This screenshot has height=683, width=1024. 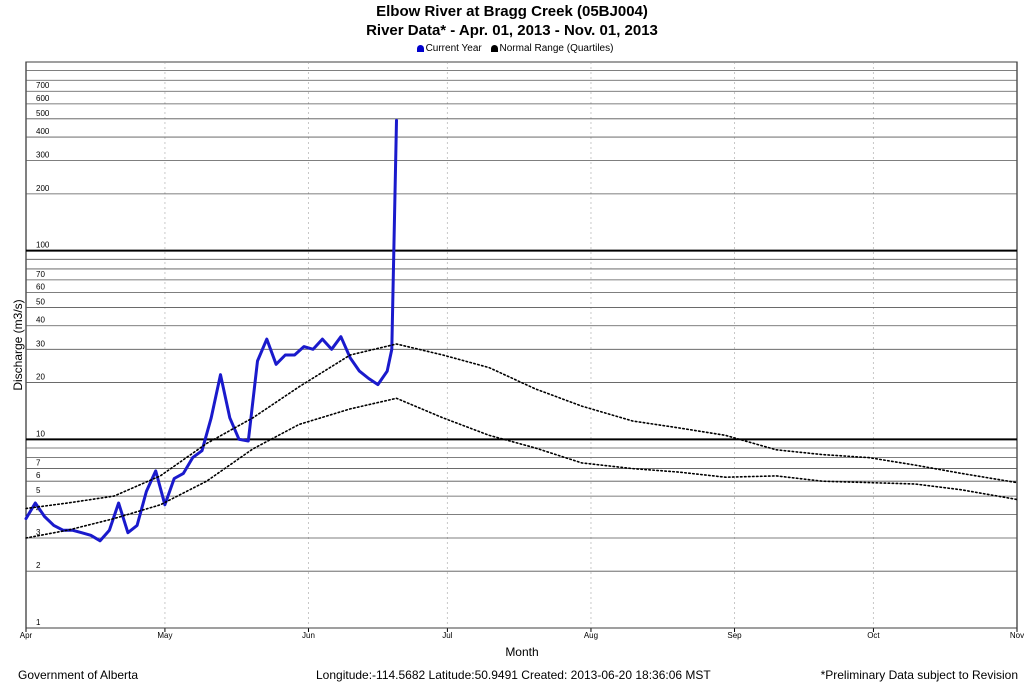 I want to click on x-tick-label: Oct, so click(x=873, y=635).